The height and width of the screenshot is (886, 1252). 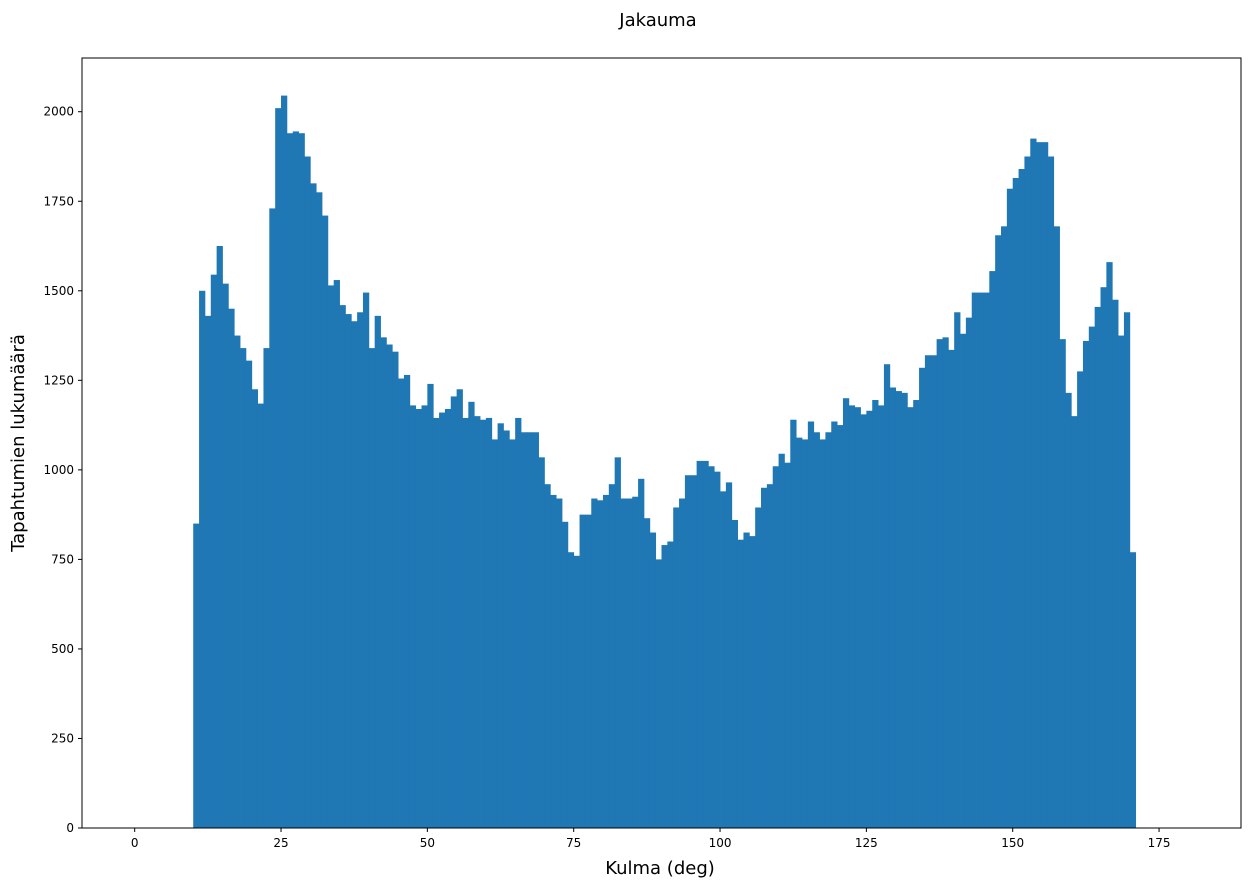 What do you see at coordinates (573, 843) in the screenshot?
I see `x-tick-label: 75` at bounding box center [573, 843].